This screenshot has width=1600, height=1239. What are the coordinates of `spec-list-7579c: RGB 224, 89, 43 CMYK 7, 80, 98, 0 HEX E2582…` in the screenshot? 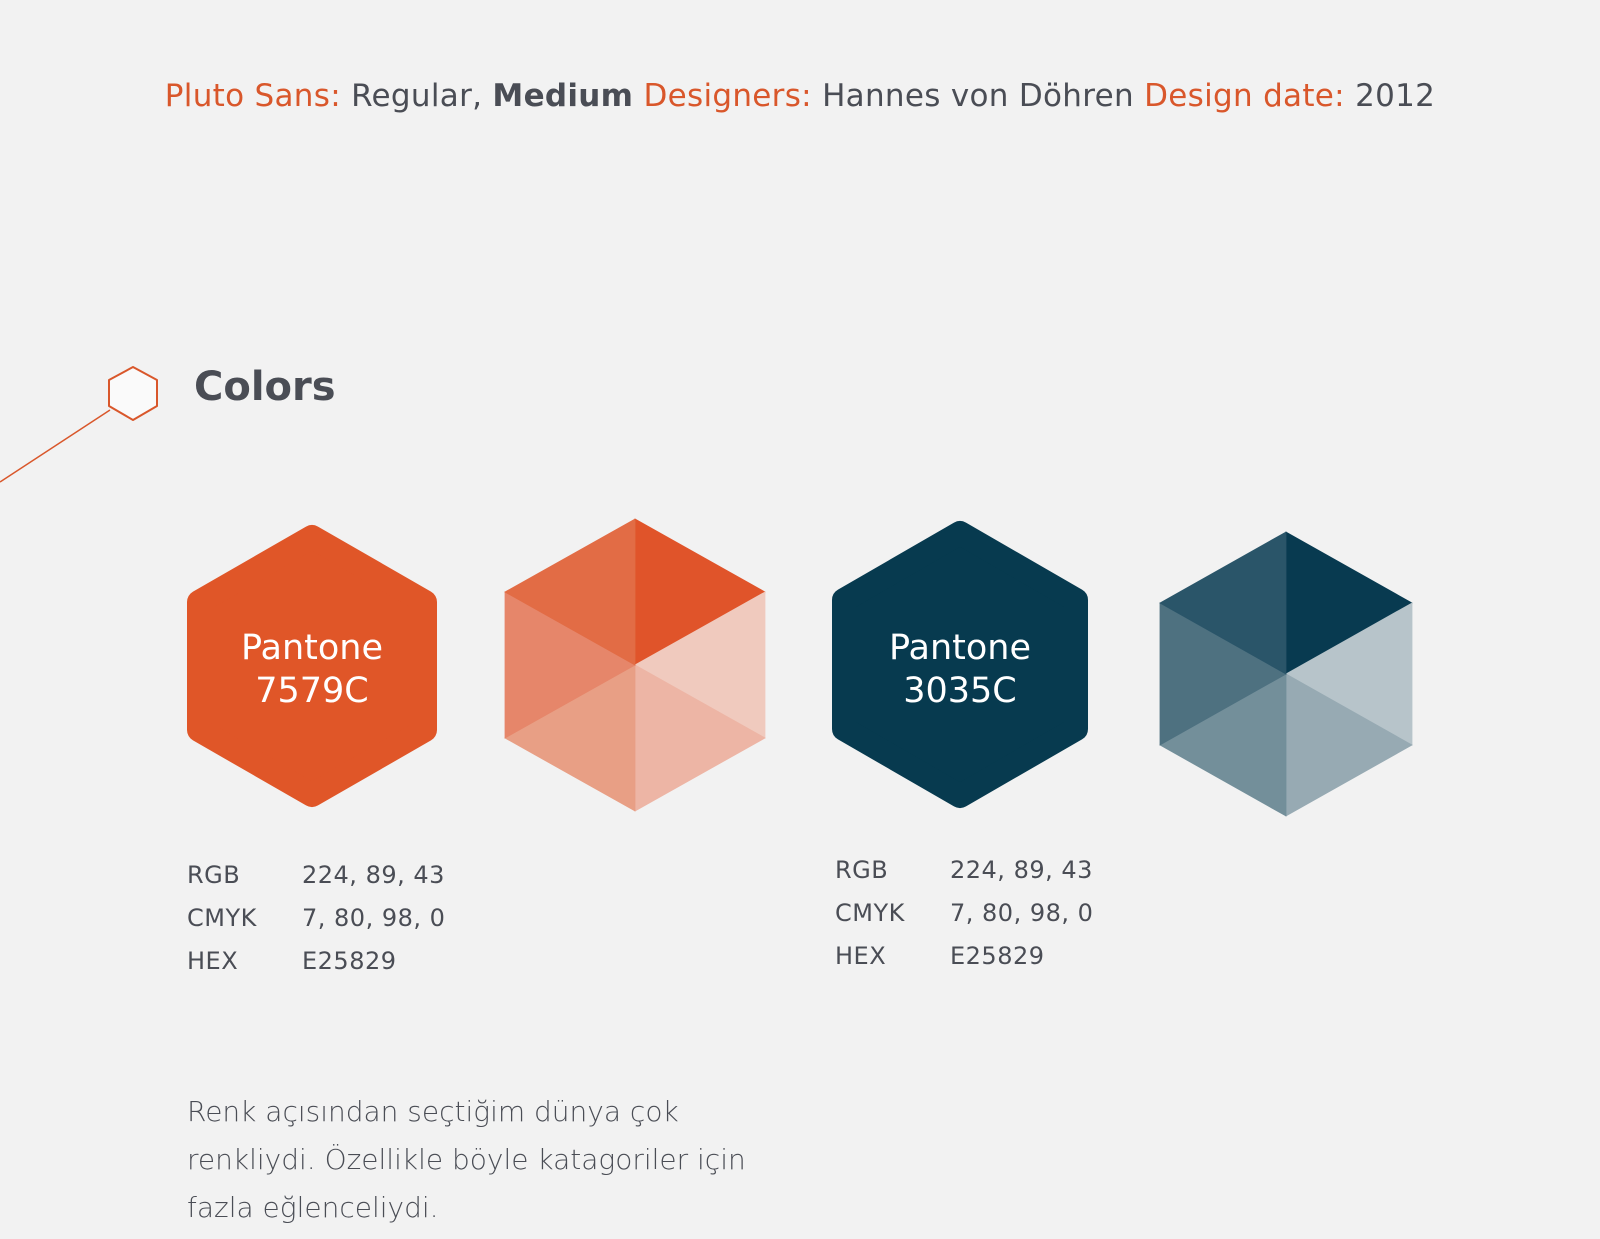 It's located at (316, 918).